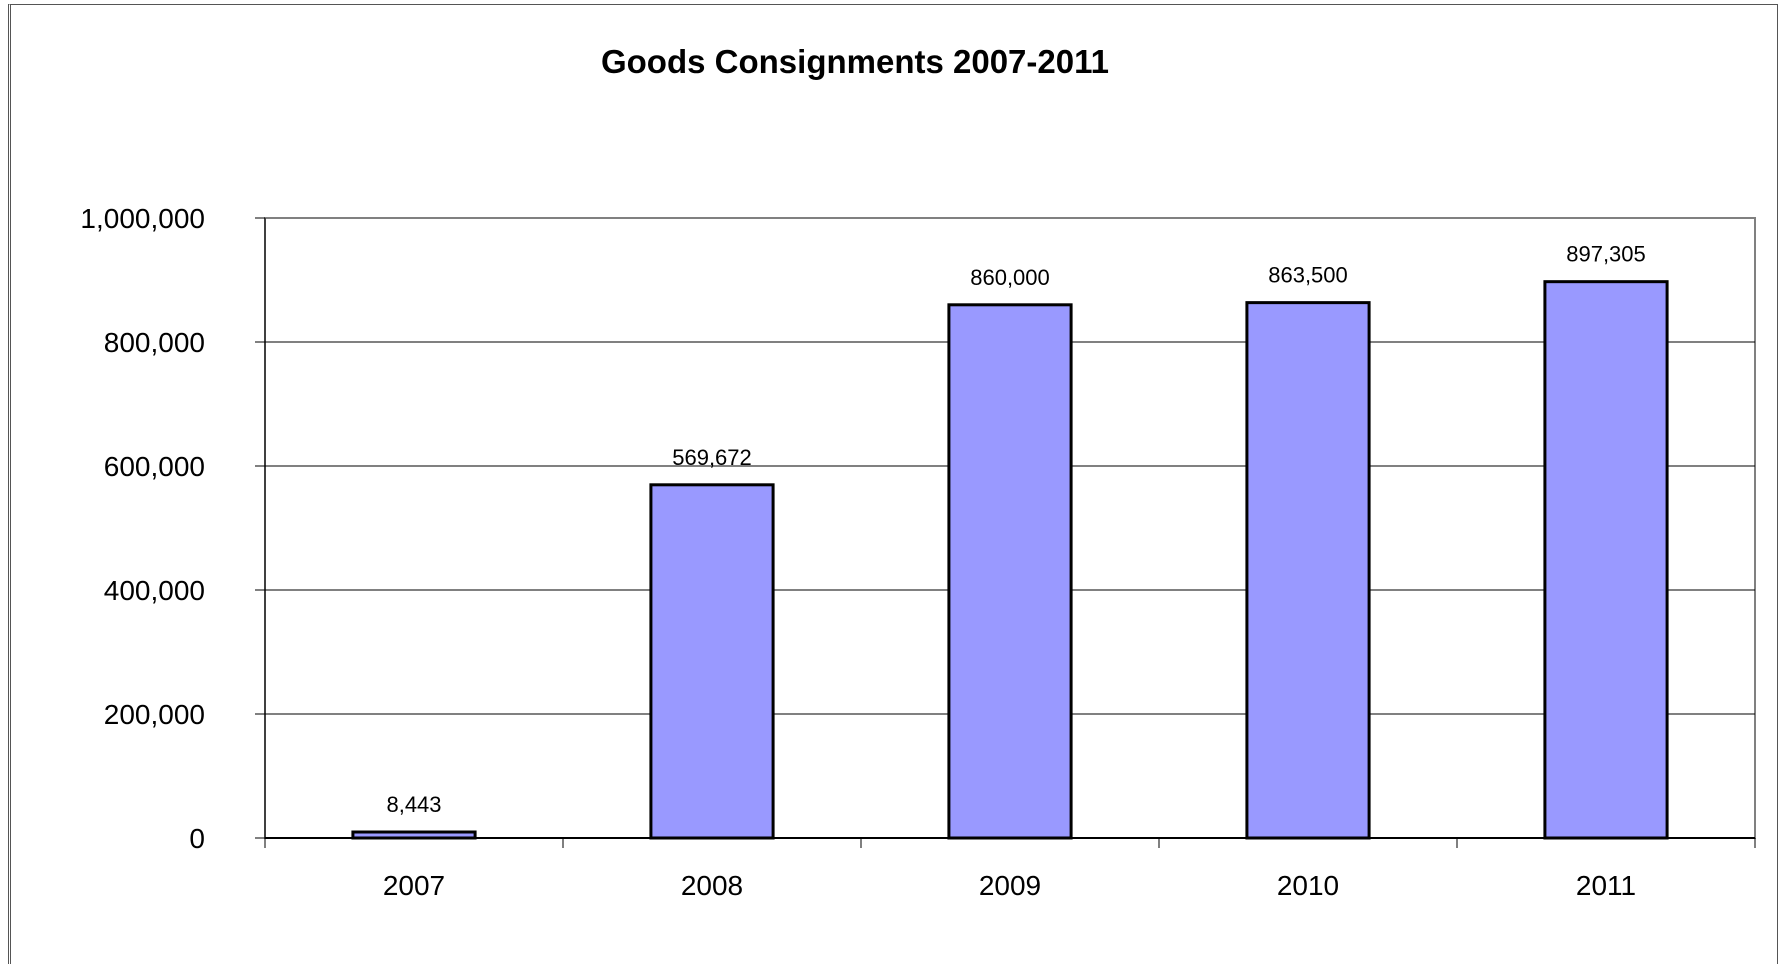 The width and height of the screenshot is (1780, 964). I want to click on y-tick-label: 200,000, so click(154, 714).